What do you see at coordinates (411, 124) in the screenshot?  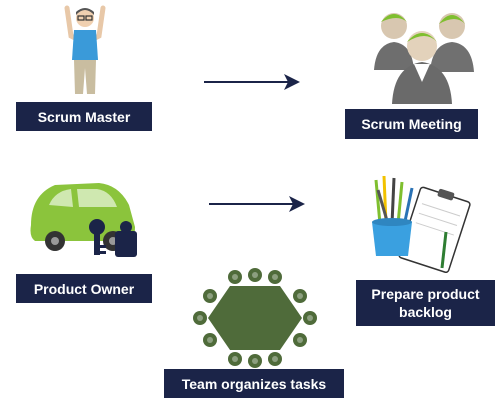 I see `scrum-meeting-label: Scrum Meeting` at bounding box center [411, 124].